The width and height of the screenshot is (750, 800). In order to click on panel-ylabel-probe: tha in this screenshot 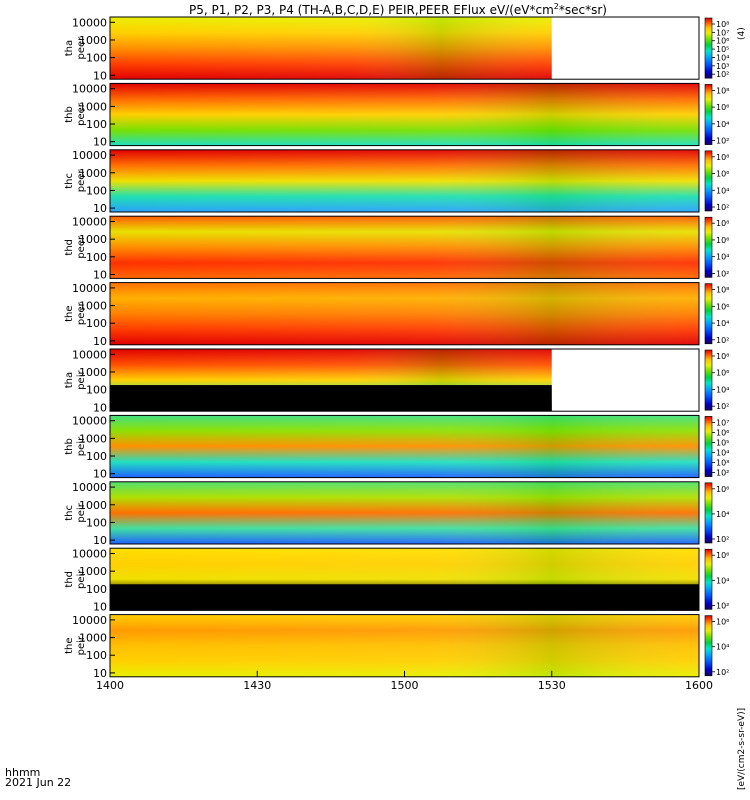, I will do `click(69, 48)`.